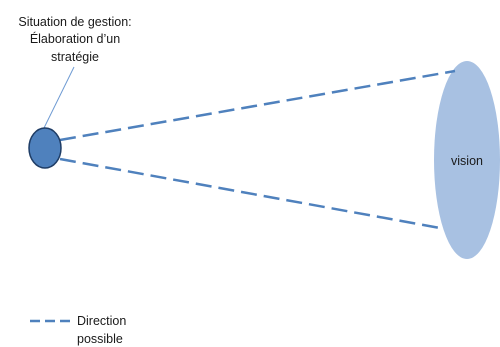 This screenshot has height=347, width=500. I want to click on vision-ellipse, so click(467, 160).